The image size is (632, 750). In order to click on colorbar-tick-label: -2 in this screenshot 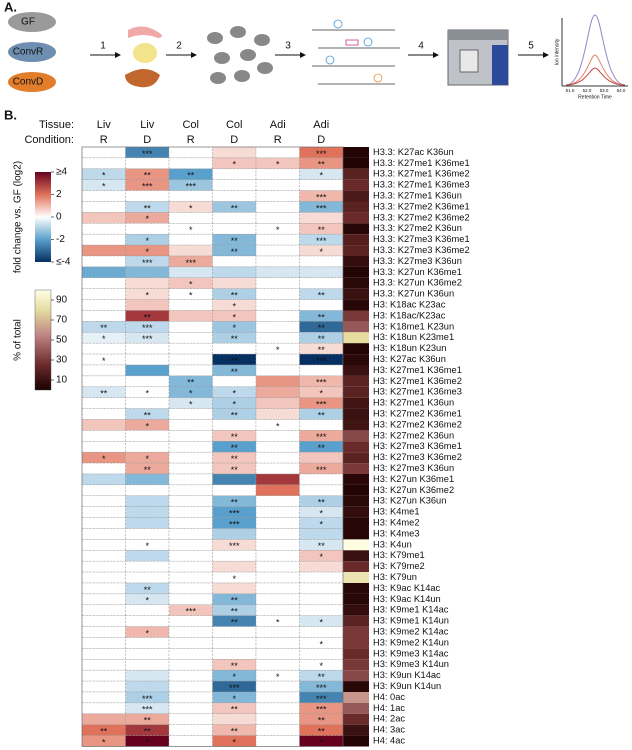, I will do `click(60, 239)`.